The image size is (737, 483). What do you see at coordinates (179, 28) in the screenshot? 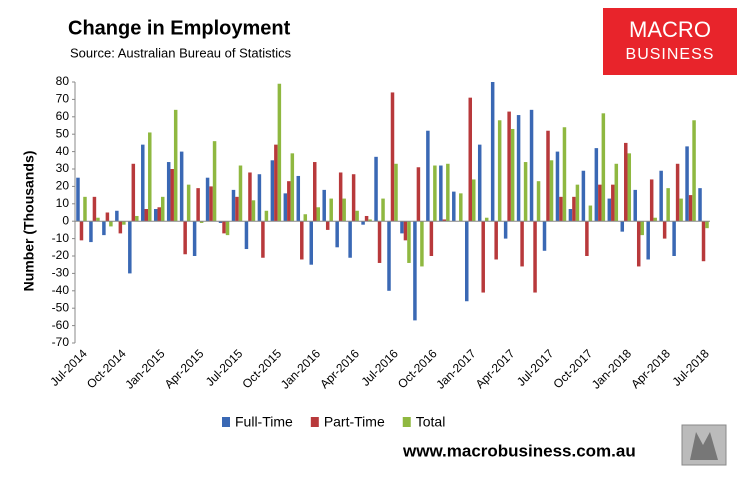
I see `chart-title: Change in Employment` at bounding box center [179, 28].